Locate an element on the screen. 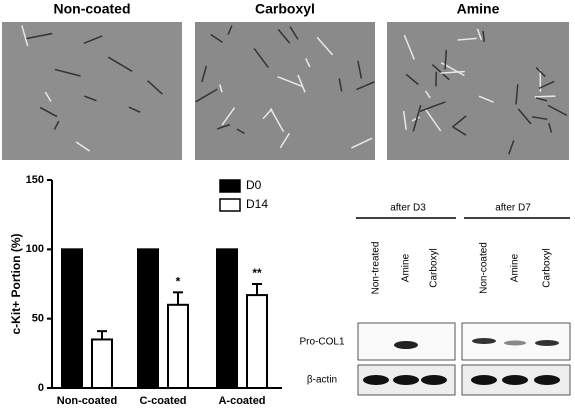 The width and height of the screenshot is (575, 409). y-tick-label: 150 is located at coordinates (35, 180).